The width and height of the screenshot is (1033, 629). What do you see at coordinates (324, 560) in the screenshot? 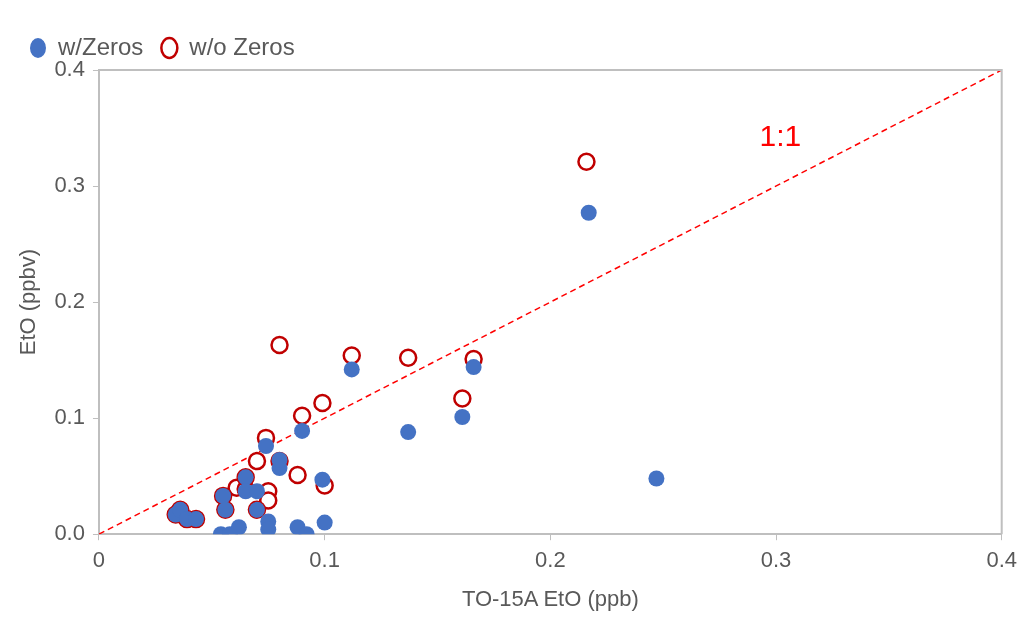
I see `x-tick-label: 0.1` at bounding box center [324, 560].